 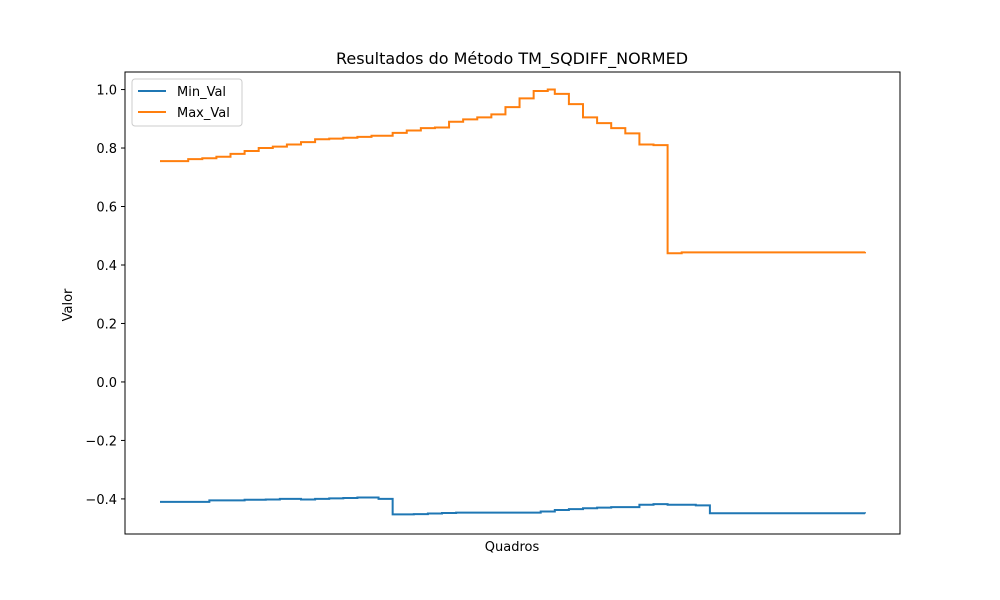 I want to click on y-tick-label: 0.8, so click(x=106, y=149).